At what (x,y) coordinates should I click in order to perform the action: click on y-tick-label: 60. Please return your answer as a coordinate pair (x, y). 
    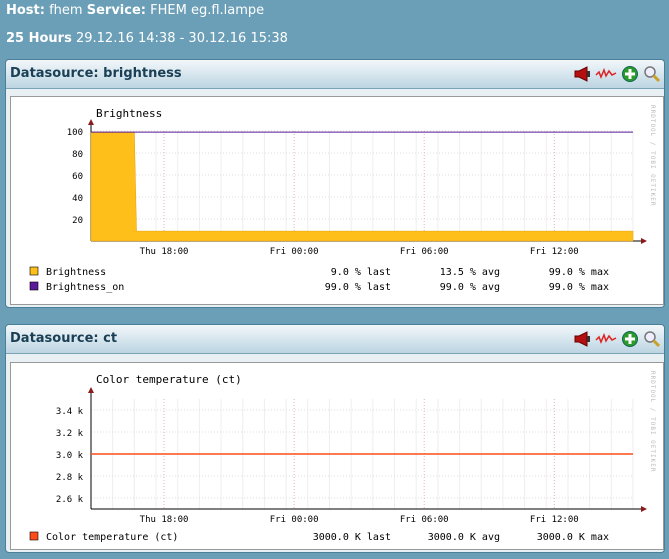
    Looking at the image, I should click on (77, 177).